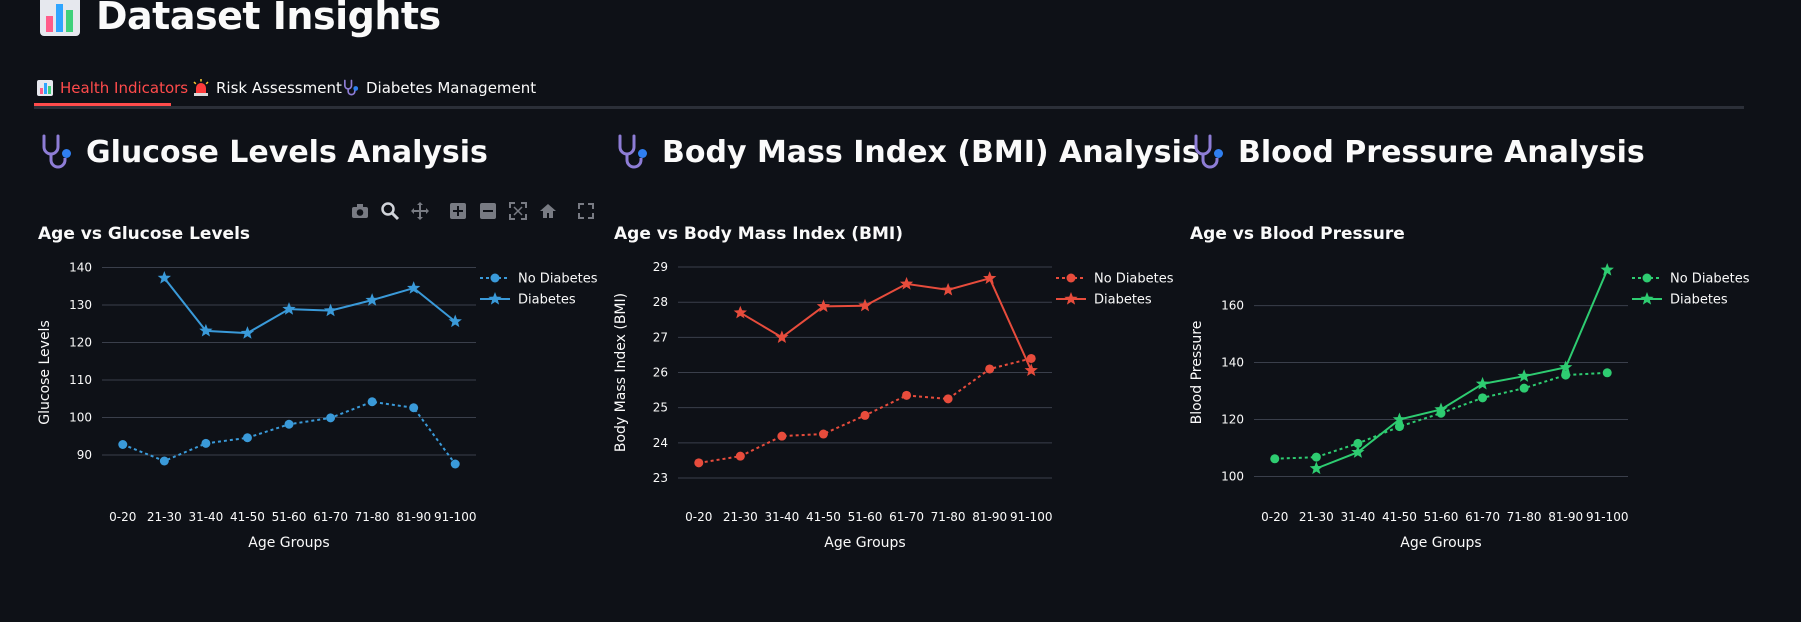 The width and height of the screenshot is (1801, 622). Describe the element at coordinates (1232, 306) in the screenshot. I see `y-tick-label: 160` at that location.